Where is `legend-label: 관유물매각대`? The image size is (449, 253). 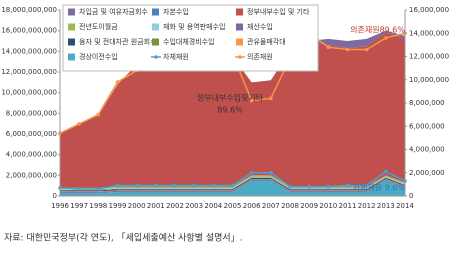 legend-label: 관유물매각대 is located at coordinates (266, 41).